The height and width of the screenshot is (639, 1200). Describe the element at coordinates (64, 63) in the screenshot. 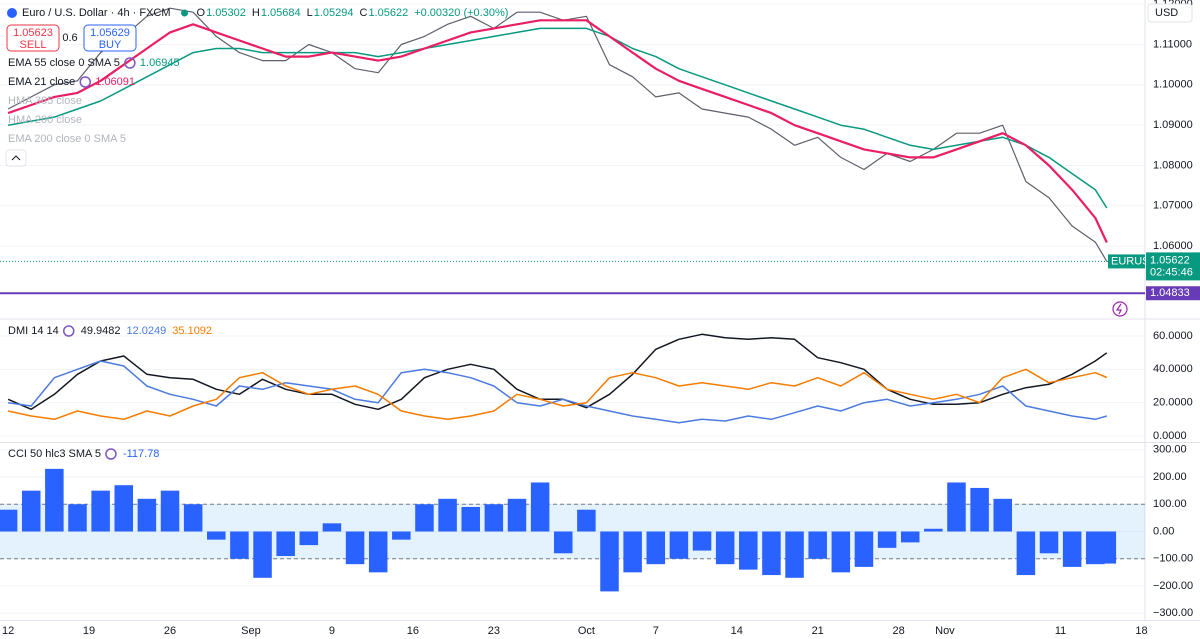

I see `legend-name: EMA 55 close 0 SMA 5` at that location.